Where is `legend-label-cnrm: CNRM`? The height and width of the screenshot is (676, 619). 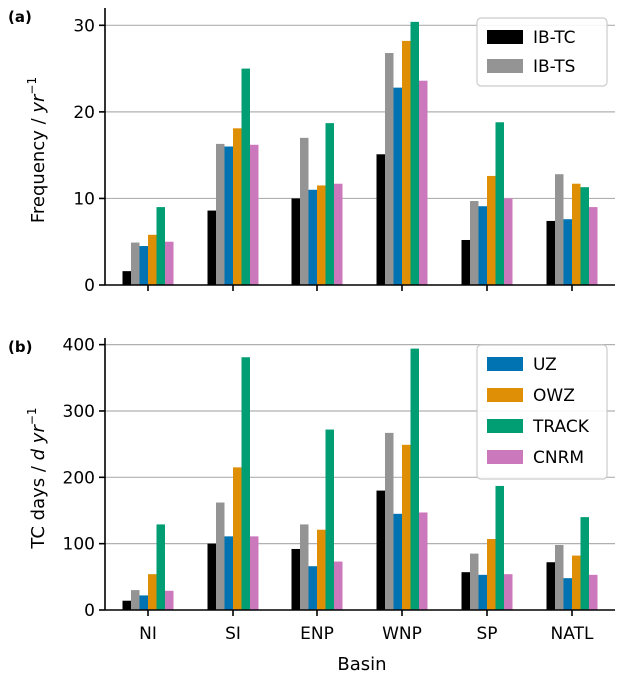
legend-label-cnrm: CNRM is located at coordinates (558, 458).